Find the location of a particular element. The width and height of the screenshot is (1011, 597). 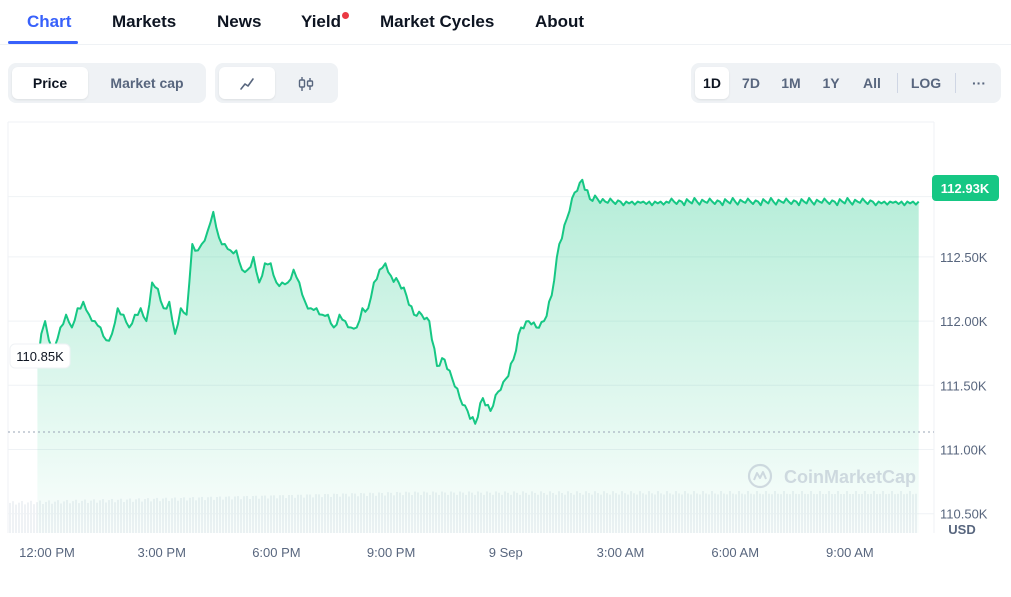

line-chart-icon is located at coordinates (247, 84).